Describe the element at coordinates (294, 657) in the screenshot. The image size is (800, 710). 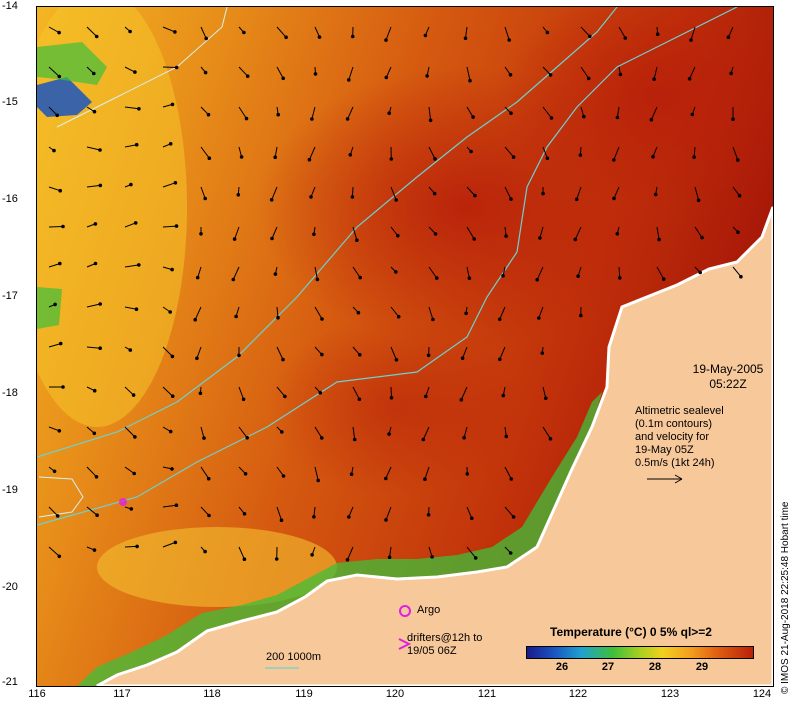
I see `bathymetry-label: 200 1000m` at that location.